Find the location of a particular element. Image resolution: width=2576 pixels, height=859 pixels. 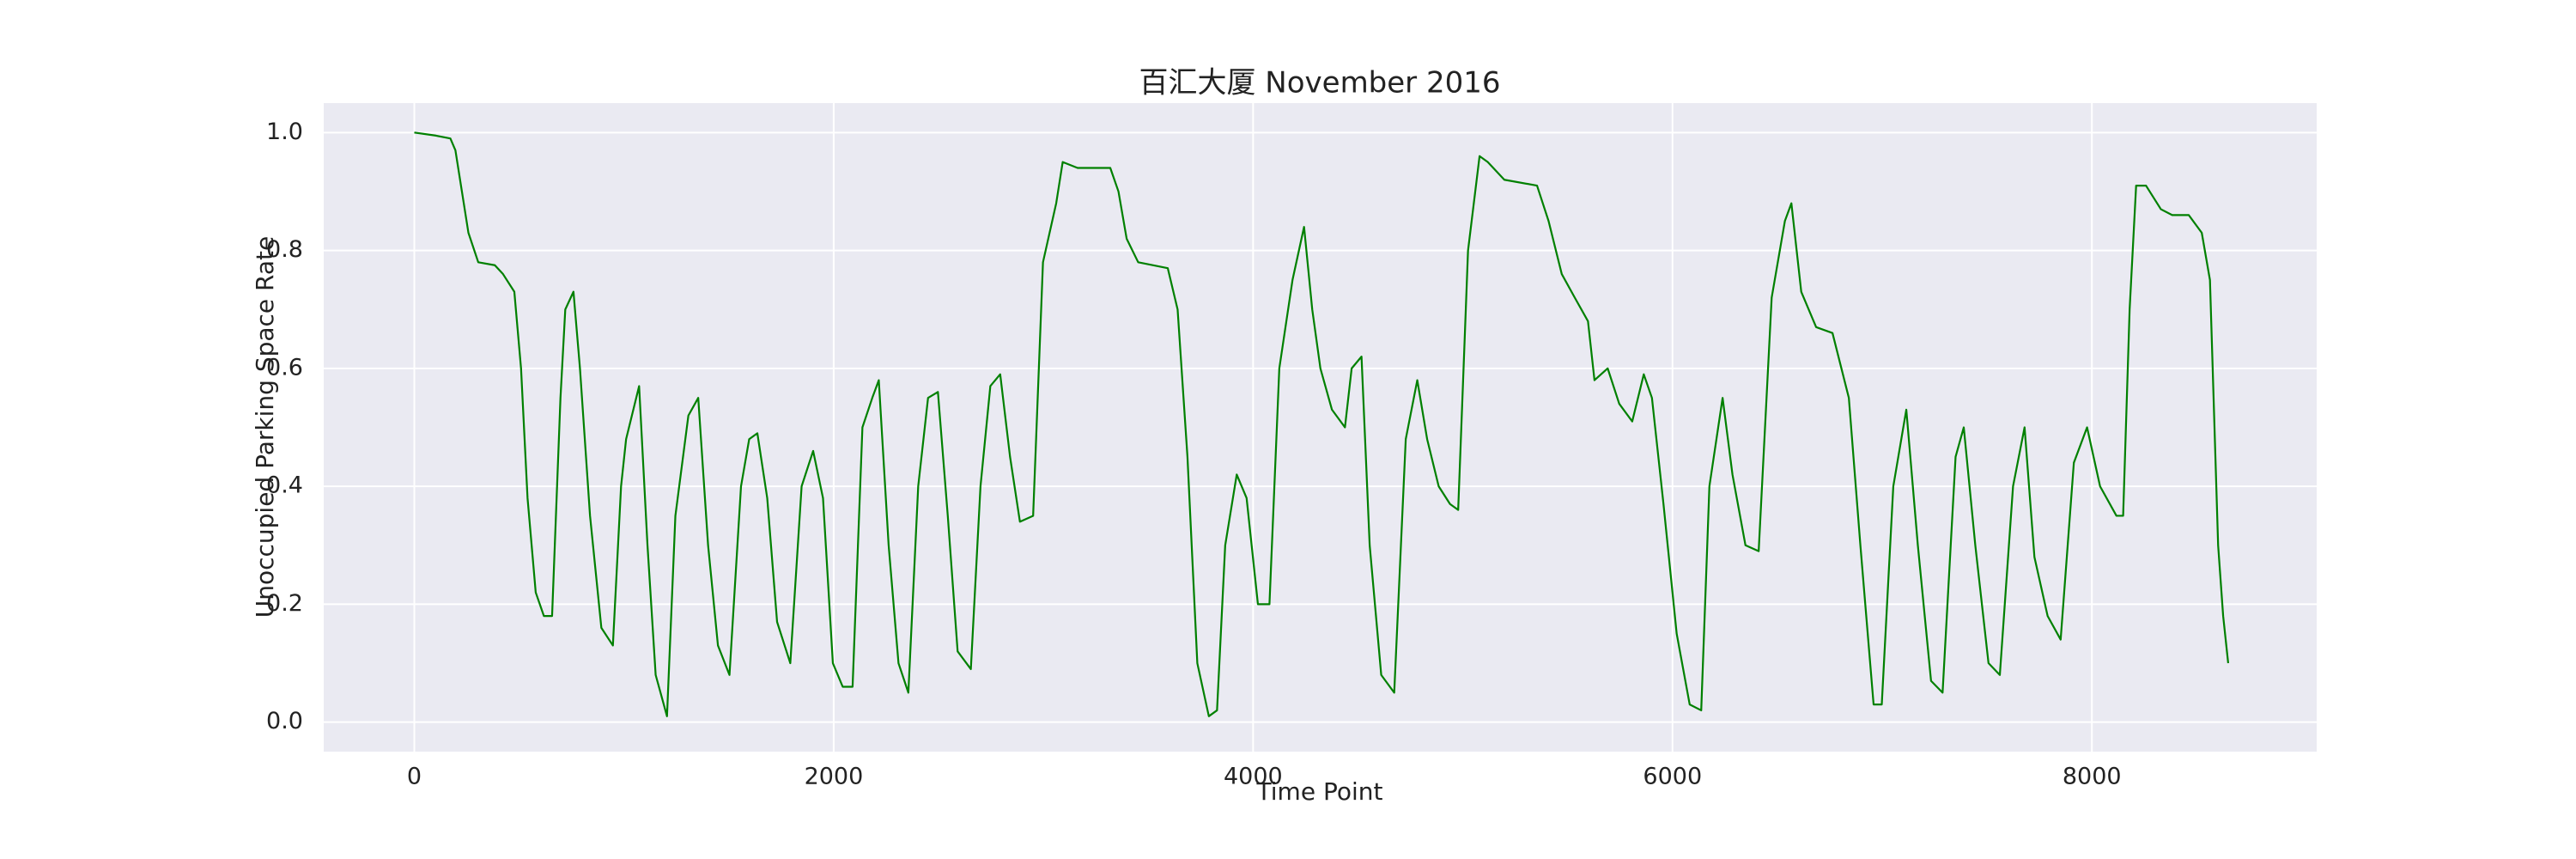

y-tick-label: 0.0 is located at coordinates (284, 721).